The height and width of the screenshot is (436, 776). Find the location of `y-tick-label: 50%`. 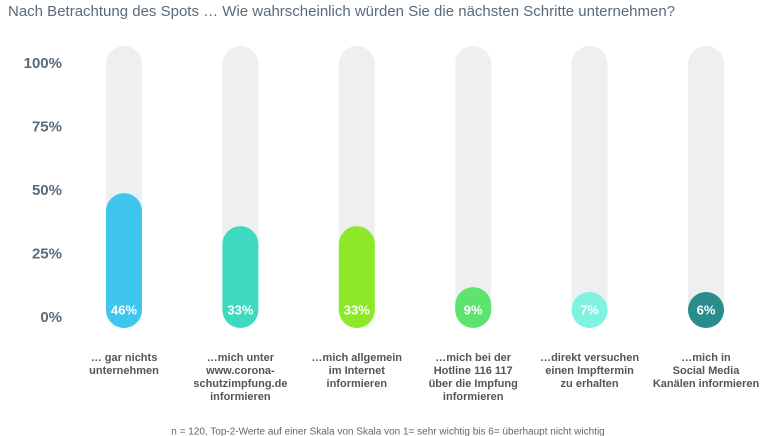

y-tick-label: 50% is located at coordinates (47, 190).